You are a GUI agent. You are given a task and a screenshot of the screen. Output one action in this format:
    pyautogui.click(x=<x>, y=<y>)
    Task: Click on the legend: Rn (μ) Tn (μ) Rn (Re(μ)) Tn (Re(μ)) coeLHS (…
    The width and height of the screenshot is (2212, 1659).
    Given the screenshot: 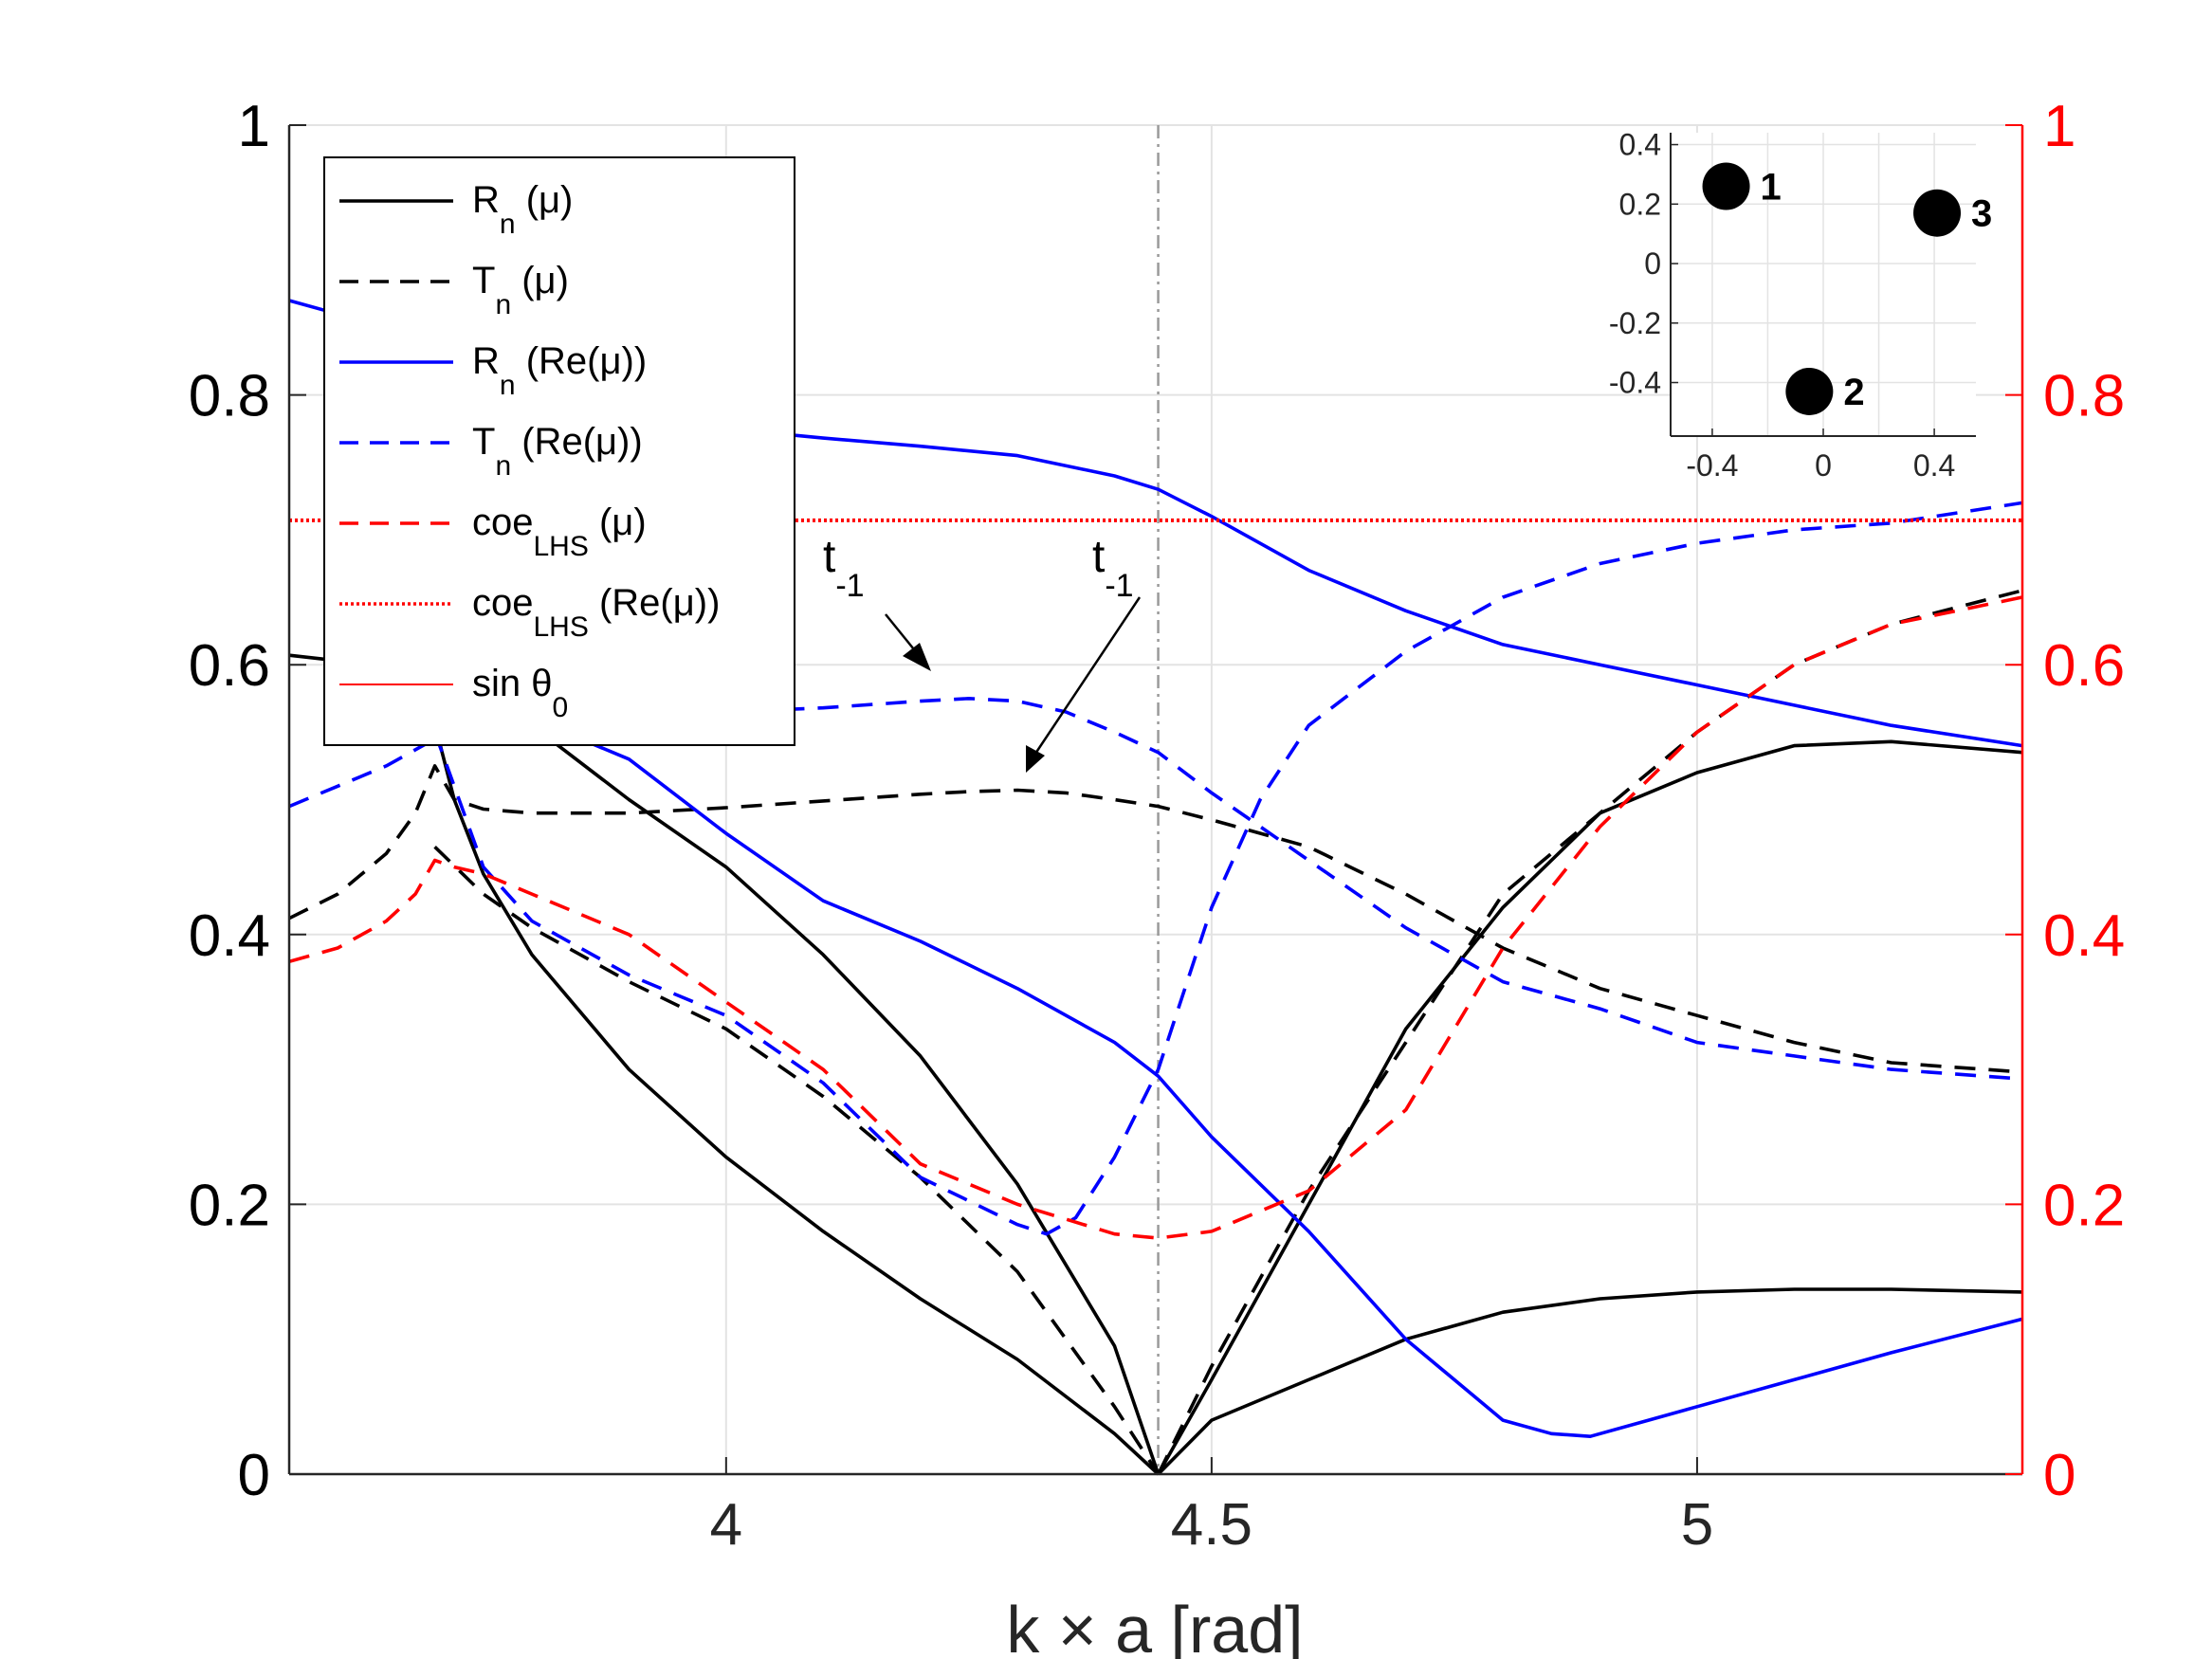 What is the action you would take?
    pyautogui.click(x=559, y=451)
    